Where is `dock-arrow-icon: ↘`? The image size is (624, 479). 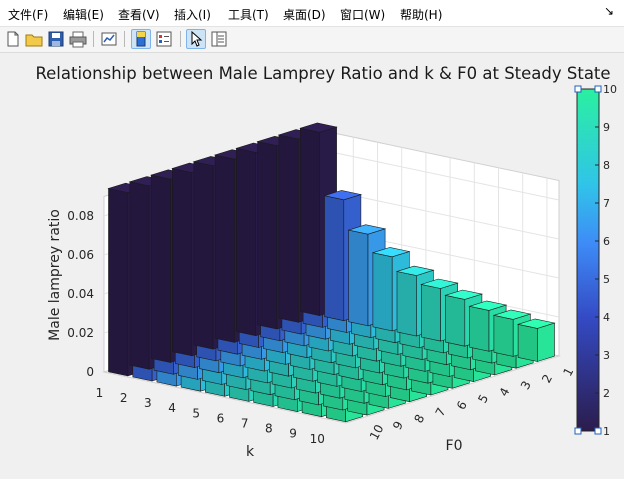
dock-arrow-icon: ↘ is located at coordinates (608, 11).